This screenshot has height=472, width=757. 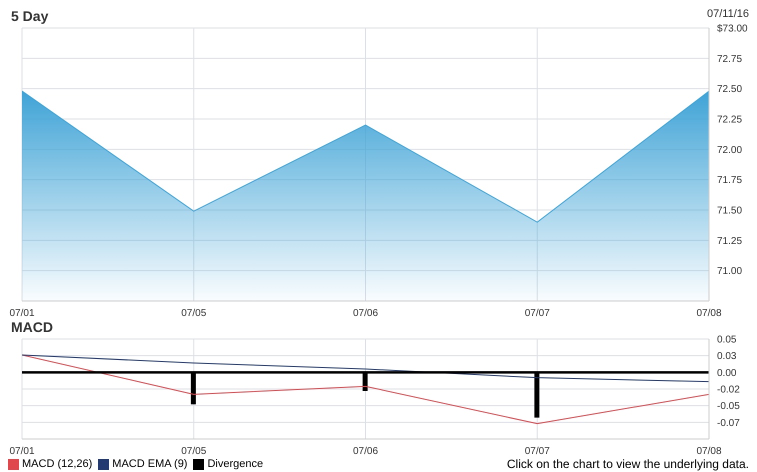 I want to click on y-tick-label: 71.50, so click(x=729, y=211).